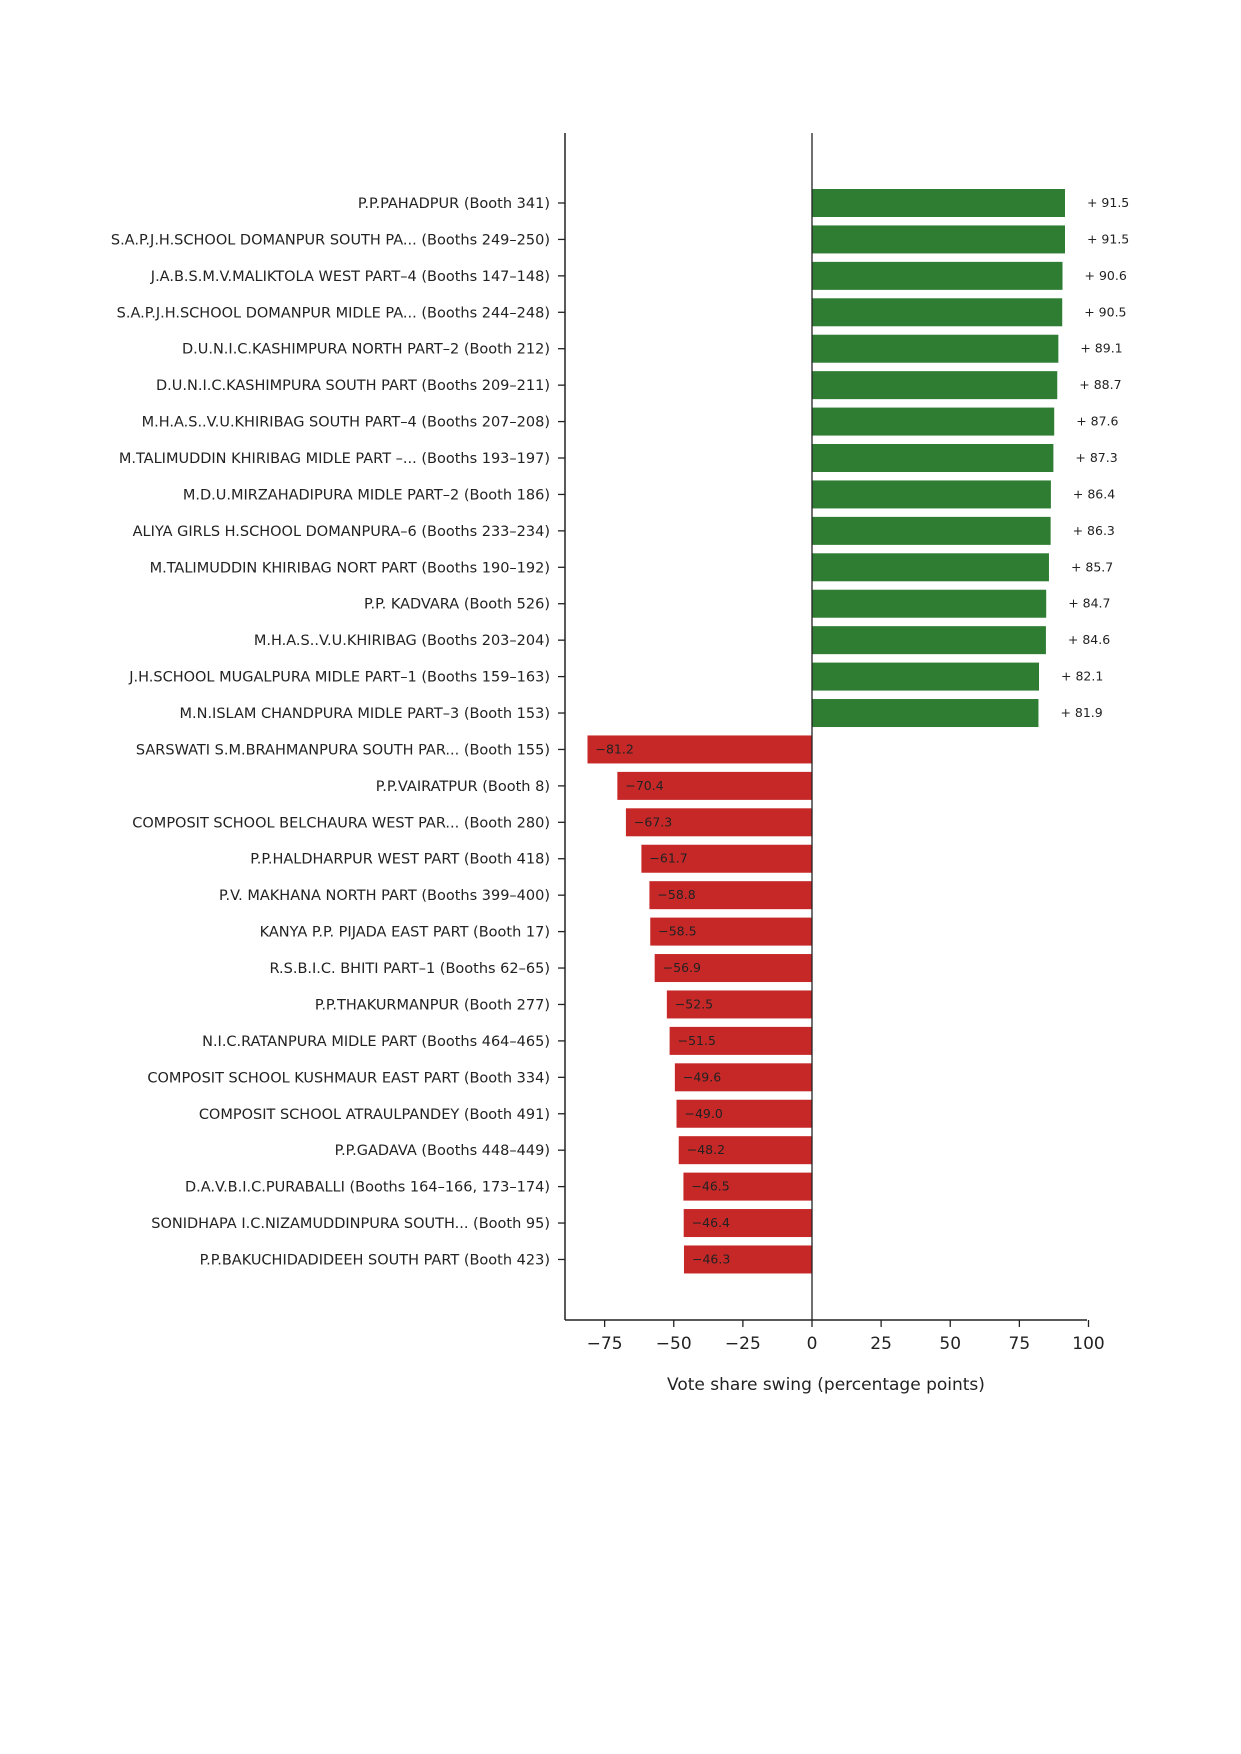 This screenshot has height=1754, width=1241. What do you see at coordinates (677, 931) in the screenshot?
I see `value-label: −58.5` at bounding box center [677, 931].